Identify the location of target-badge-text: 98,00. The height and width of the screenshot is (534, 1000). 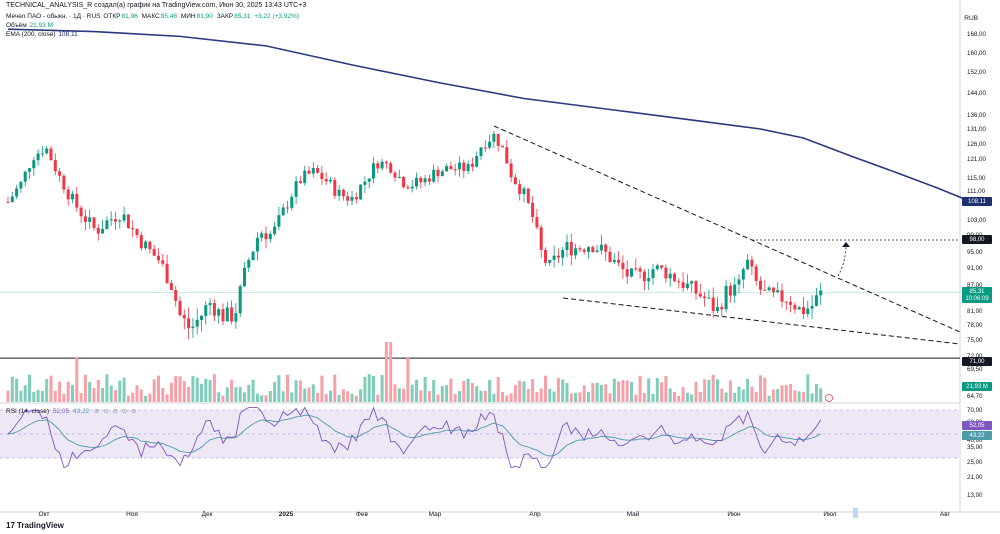
(977, 240).